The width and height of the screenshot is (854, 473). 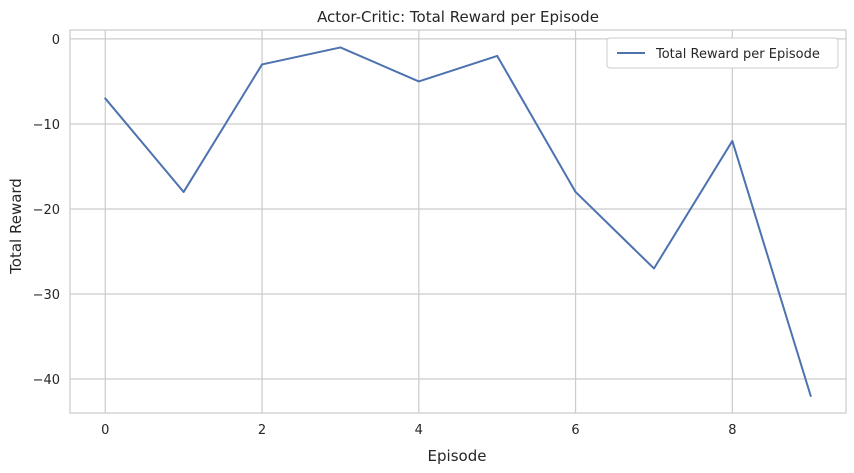 I want to click on y-tick-label: −30, so click(x=46, y=295).